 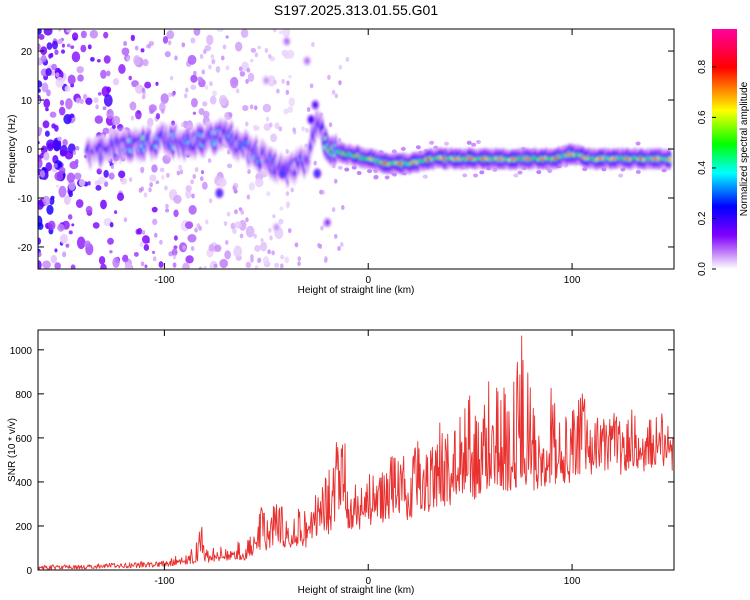 What do you see at coordinates (29, 571) in the screenshot?
I see `snr-ytick-label: 0` at bounding box center [29, 571].